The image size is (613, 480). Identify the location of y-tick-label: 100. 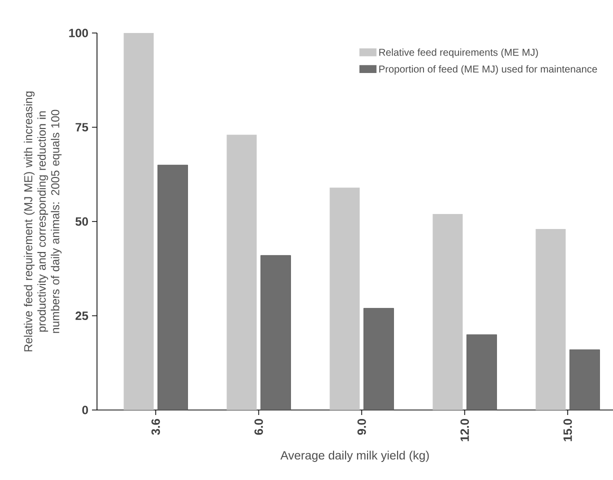
(78, 33).